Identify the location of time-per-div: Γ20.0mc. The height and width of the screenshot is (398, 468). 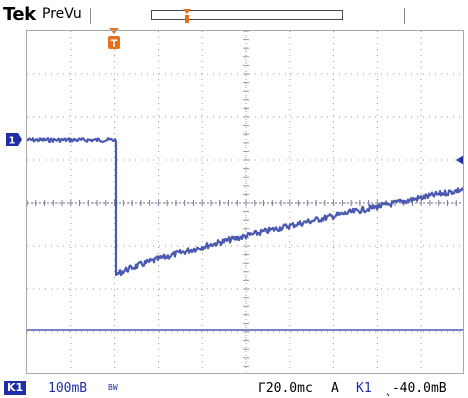
(285, 388).